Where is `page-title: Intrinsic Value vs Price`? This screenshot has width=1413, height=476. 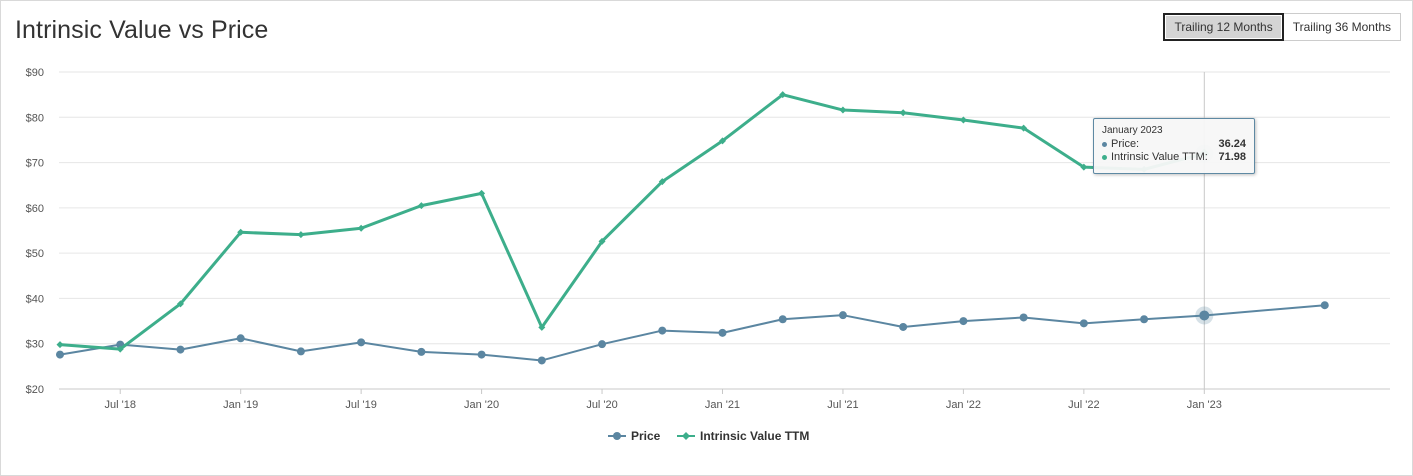
page-title: Intrinsic Value vs Price is located at coordinates (142, 30).